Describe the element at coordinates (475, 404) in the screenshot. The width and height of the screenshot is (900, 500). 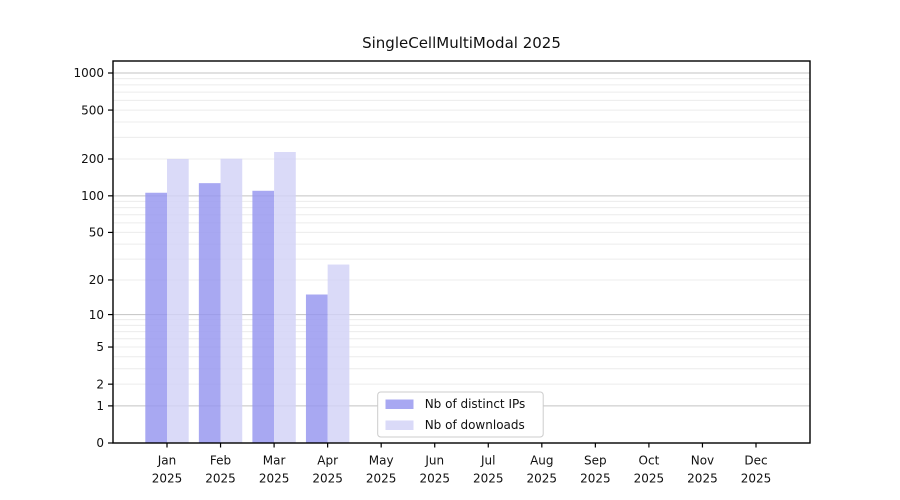
I see `legend-label: Nb of distinct IPs` at that location.